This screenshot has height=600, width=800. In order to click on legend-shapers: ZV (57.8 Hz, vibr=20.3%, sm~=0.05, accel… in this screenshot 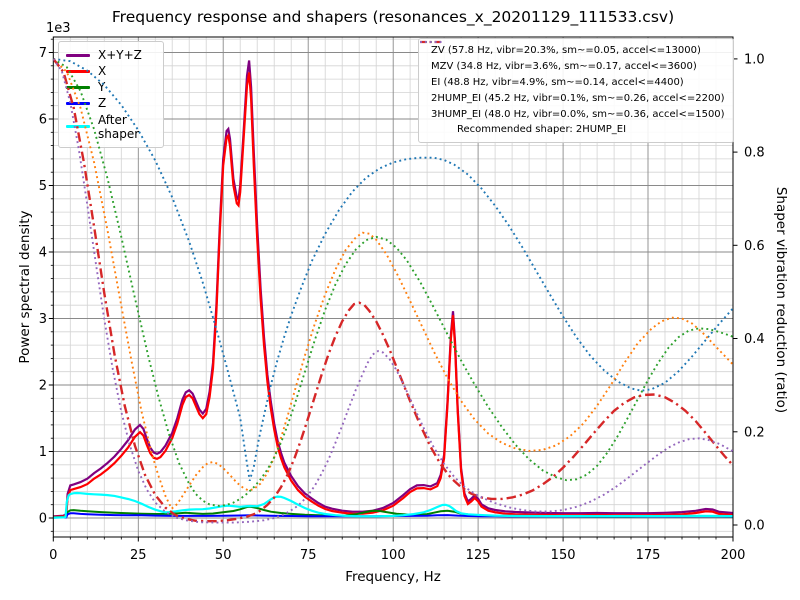, I will do `click(576, 90)`.